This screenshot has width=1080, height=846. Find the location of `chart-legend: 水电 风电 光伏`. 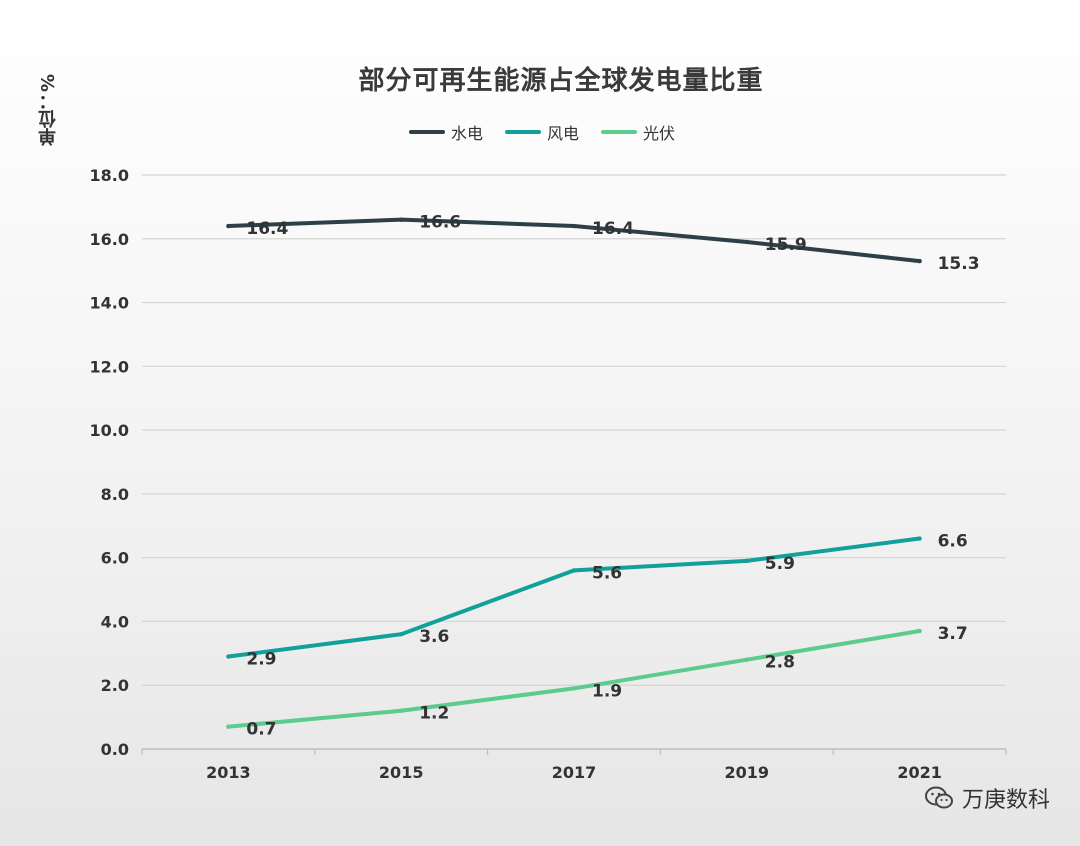

chart-legend: 水电 风电 光伏 is located at coordinates (540, 132).